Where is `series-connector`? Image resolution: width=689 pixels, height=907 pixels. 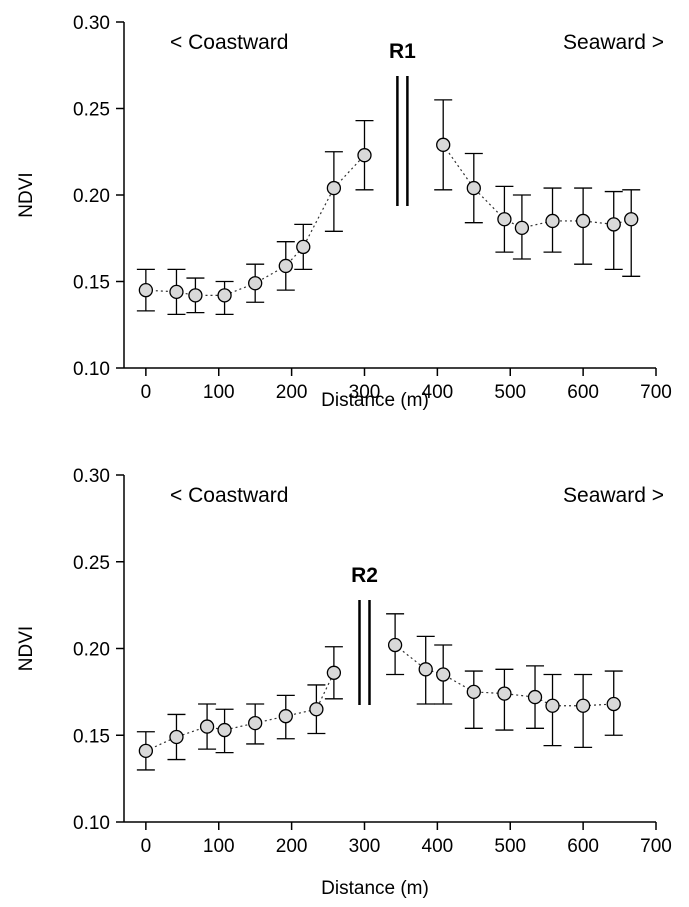 series-connector is located at coordinates (537, 186).